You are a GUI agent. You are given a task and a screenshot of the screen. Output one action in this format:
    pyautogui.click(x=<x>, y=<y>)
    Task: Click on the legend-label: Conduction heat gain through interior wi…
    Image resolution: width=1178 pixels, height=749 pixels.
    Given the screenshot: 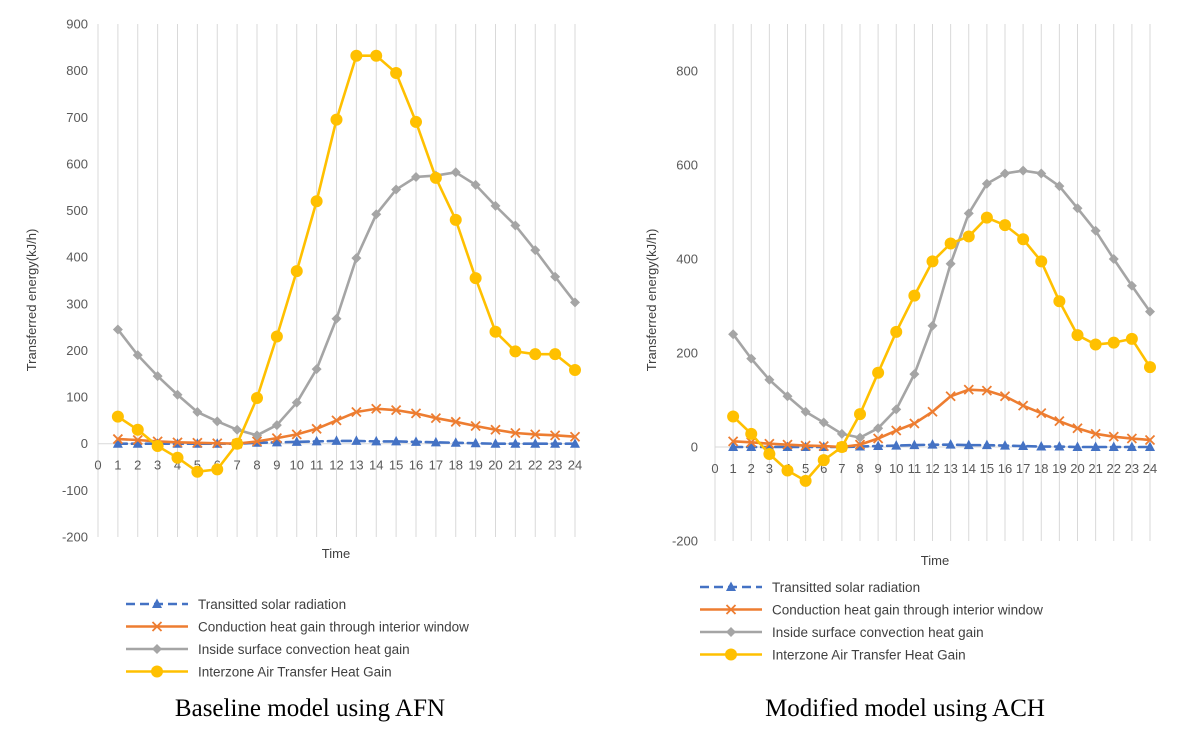 What is the action you would take?
    pyautogui.click(x=333, y=627)
    